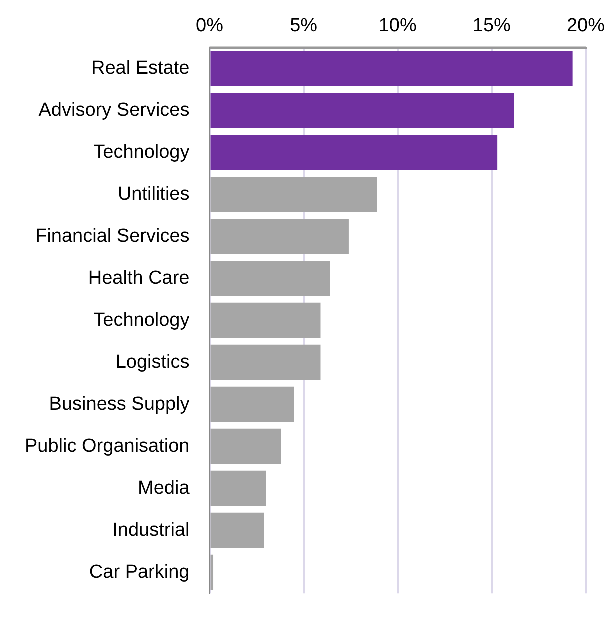 Image resolution: width=615 pixels, height=625 pixels. What do you see at coordinates (139, 572) in the screenshot?
I see `y-tick-label: Car Parking` at bounding box center [139, 572].